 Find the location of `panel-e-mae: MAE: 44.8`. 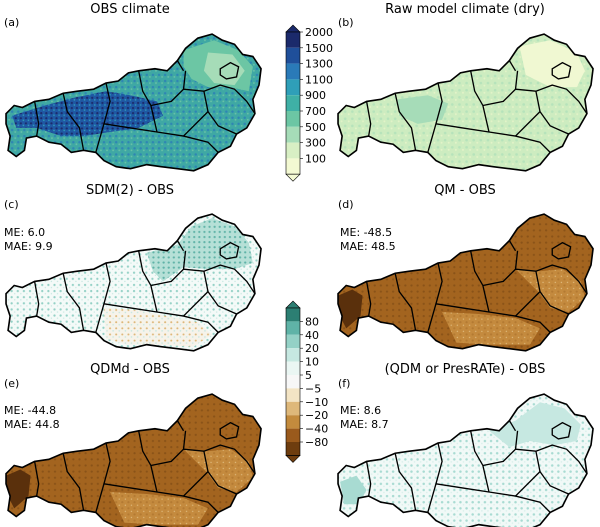

panel-e-mae: MAE: 44.8 is located at coordinates (32, 424).